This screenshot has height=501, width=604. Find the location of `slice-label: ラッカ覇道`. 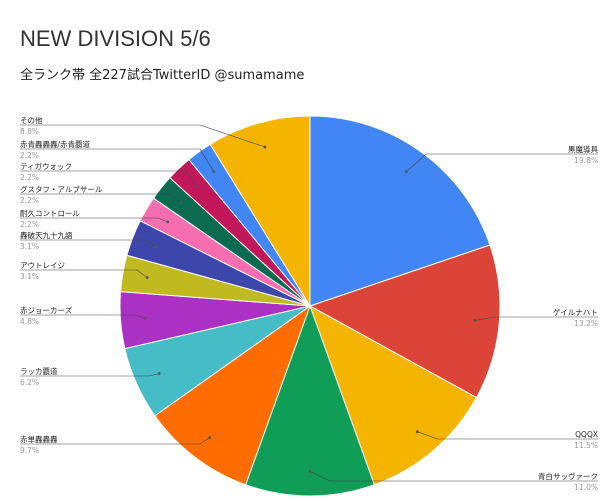

slice-label: ラッカ覇道 is located at coordinates (39, 371).